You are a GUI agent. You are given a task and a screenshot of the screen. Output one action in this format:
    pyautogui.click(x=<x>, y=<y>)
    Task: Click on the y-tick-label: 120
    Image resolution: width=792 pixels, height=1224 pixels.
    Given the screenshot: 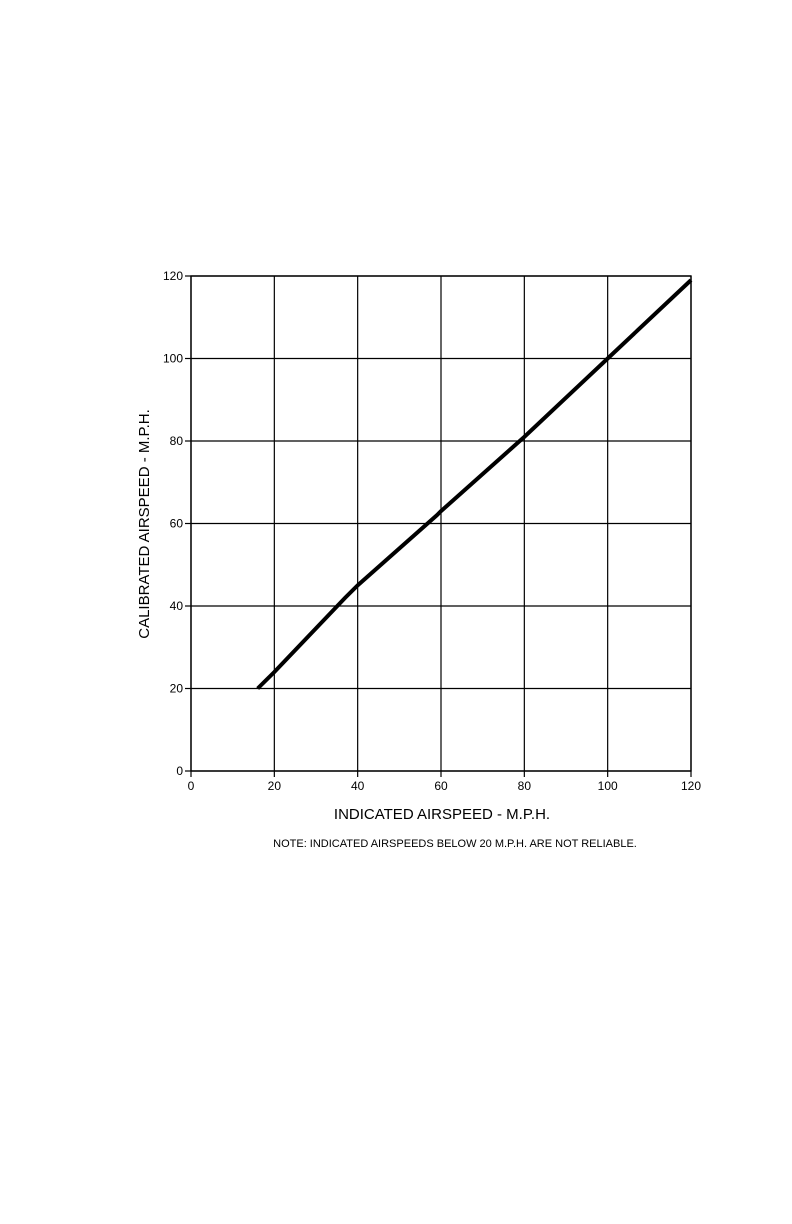 What is the action you would take?
    pyautogui.click(x=173, y=276)
    